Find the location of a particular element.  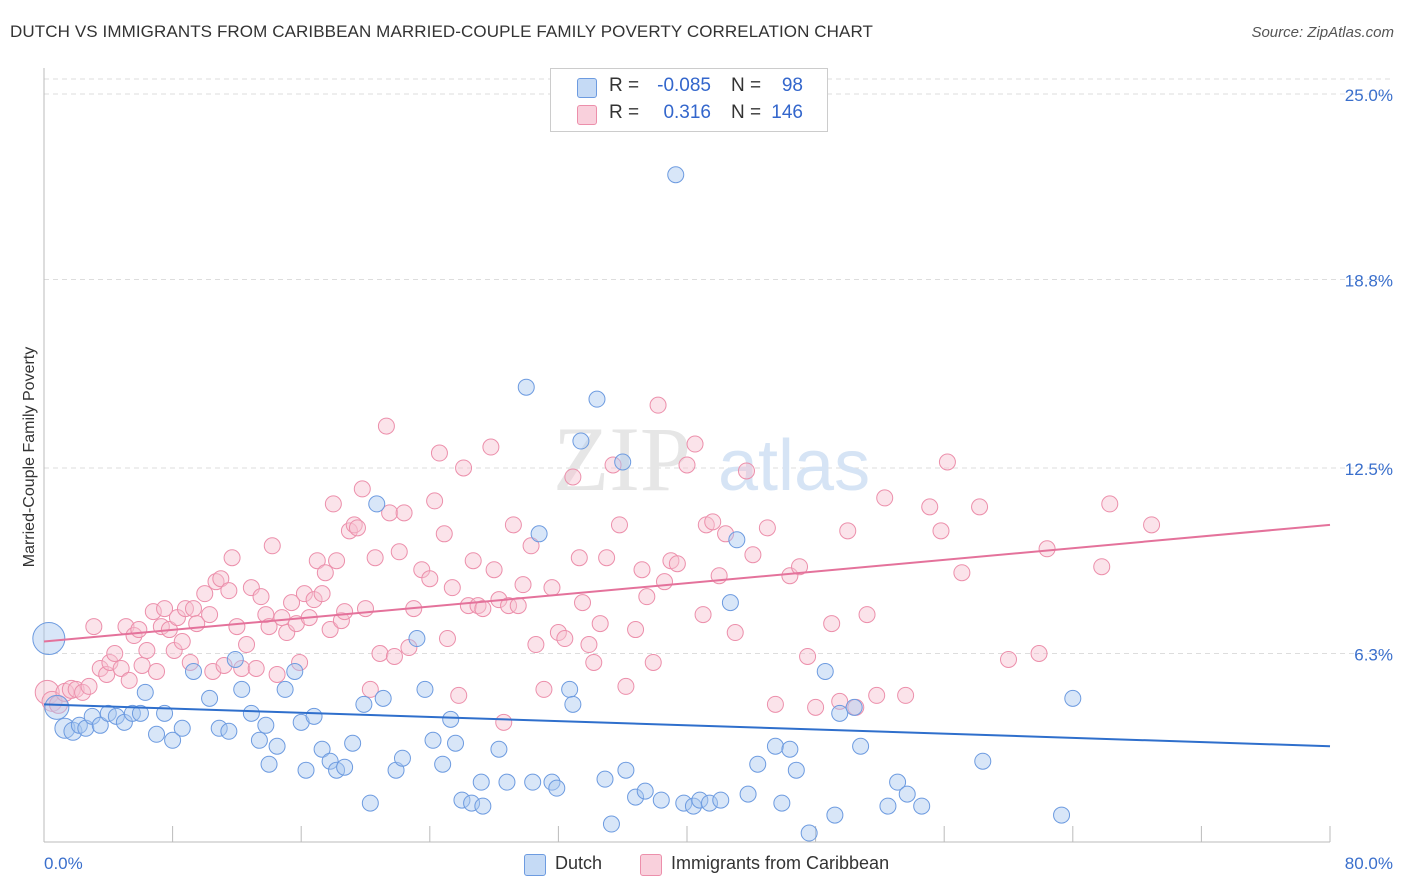

n-label: N = is located at coordinates (746, 85).